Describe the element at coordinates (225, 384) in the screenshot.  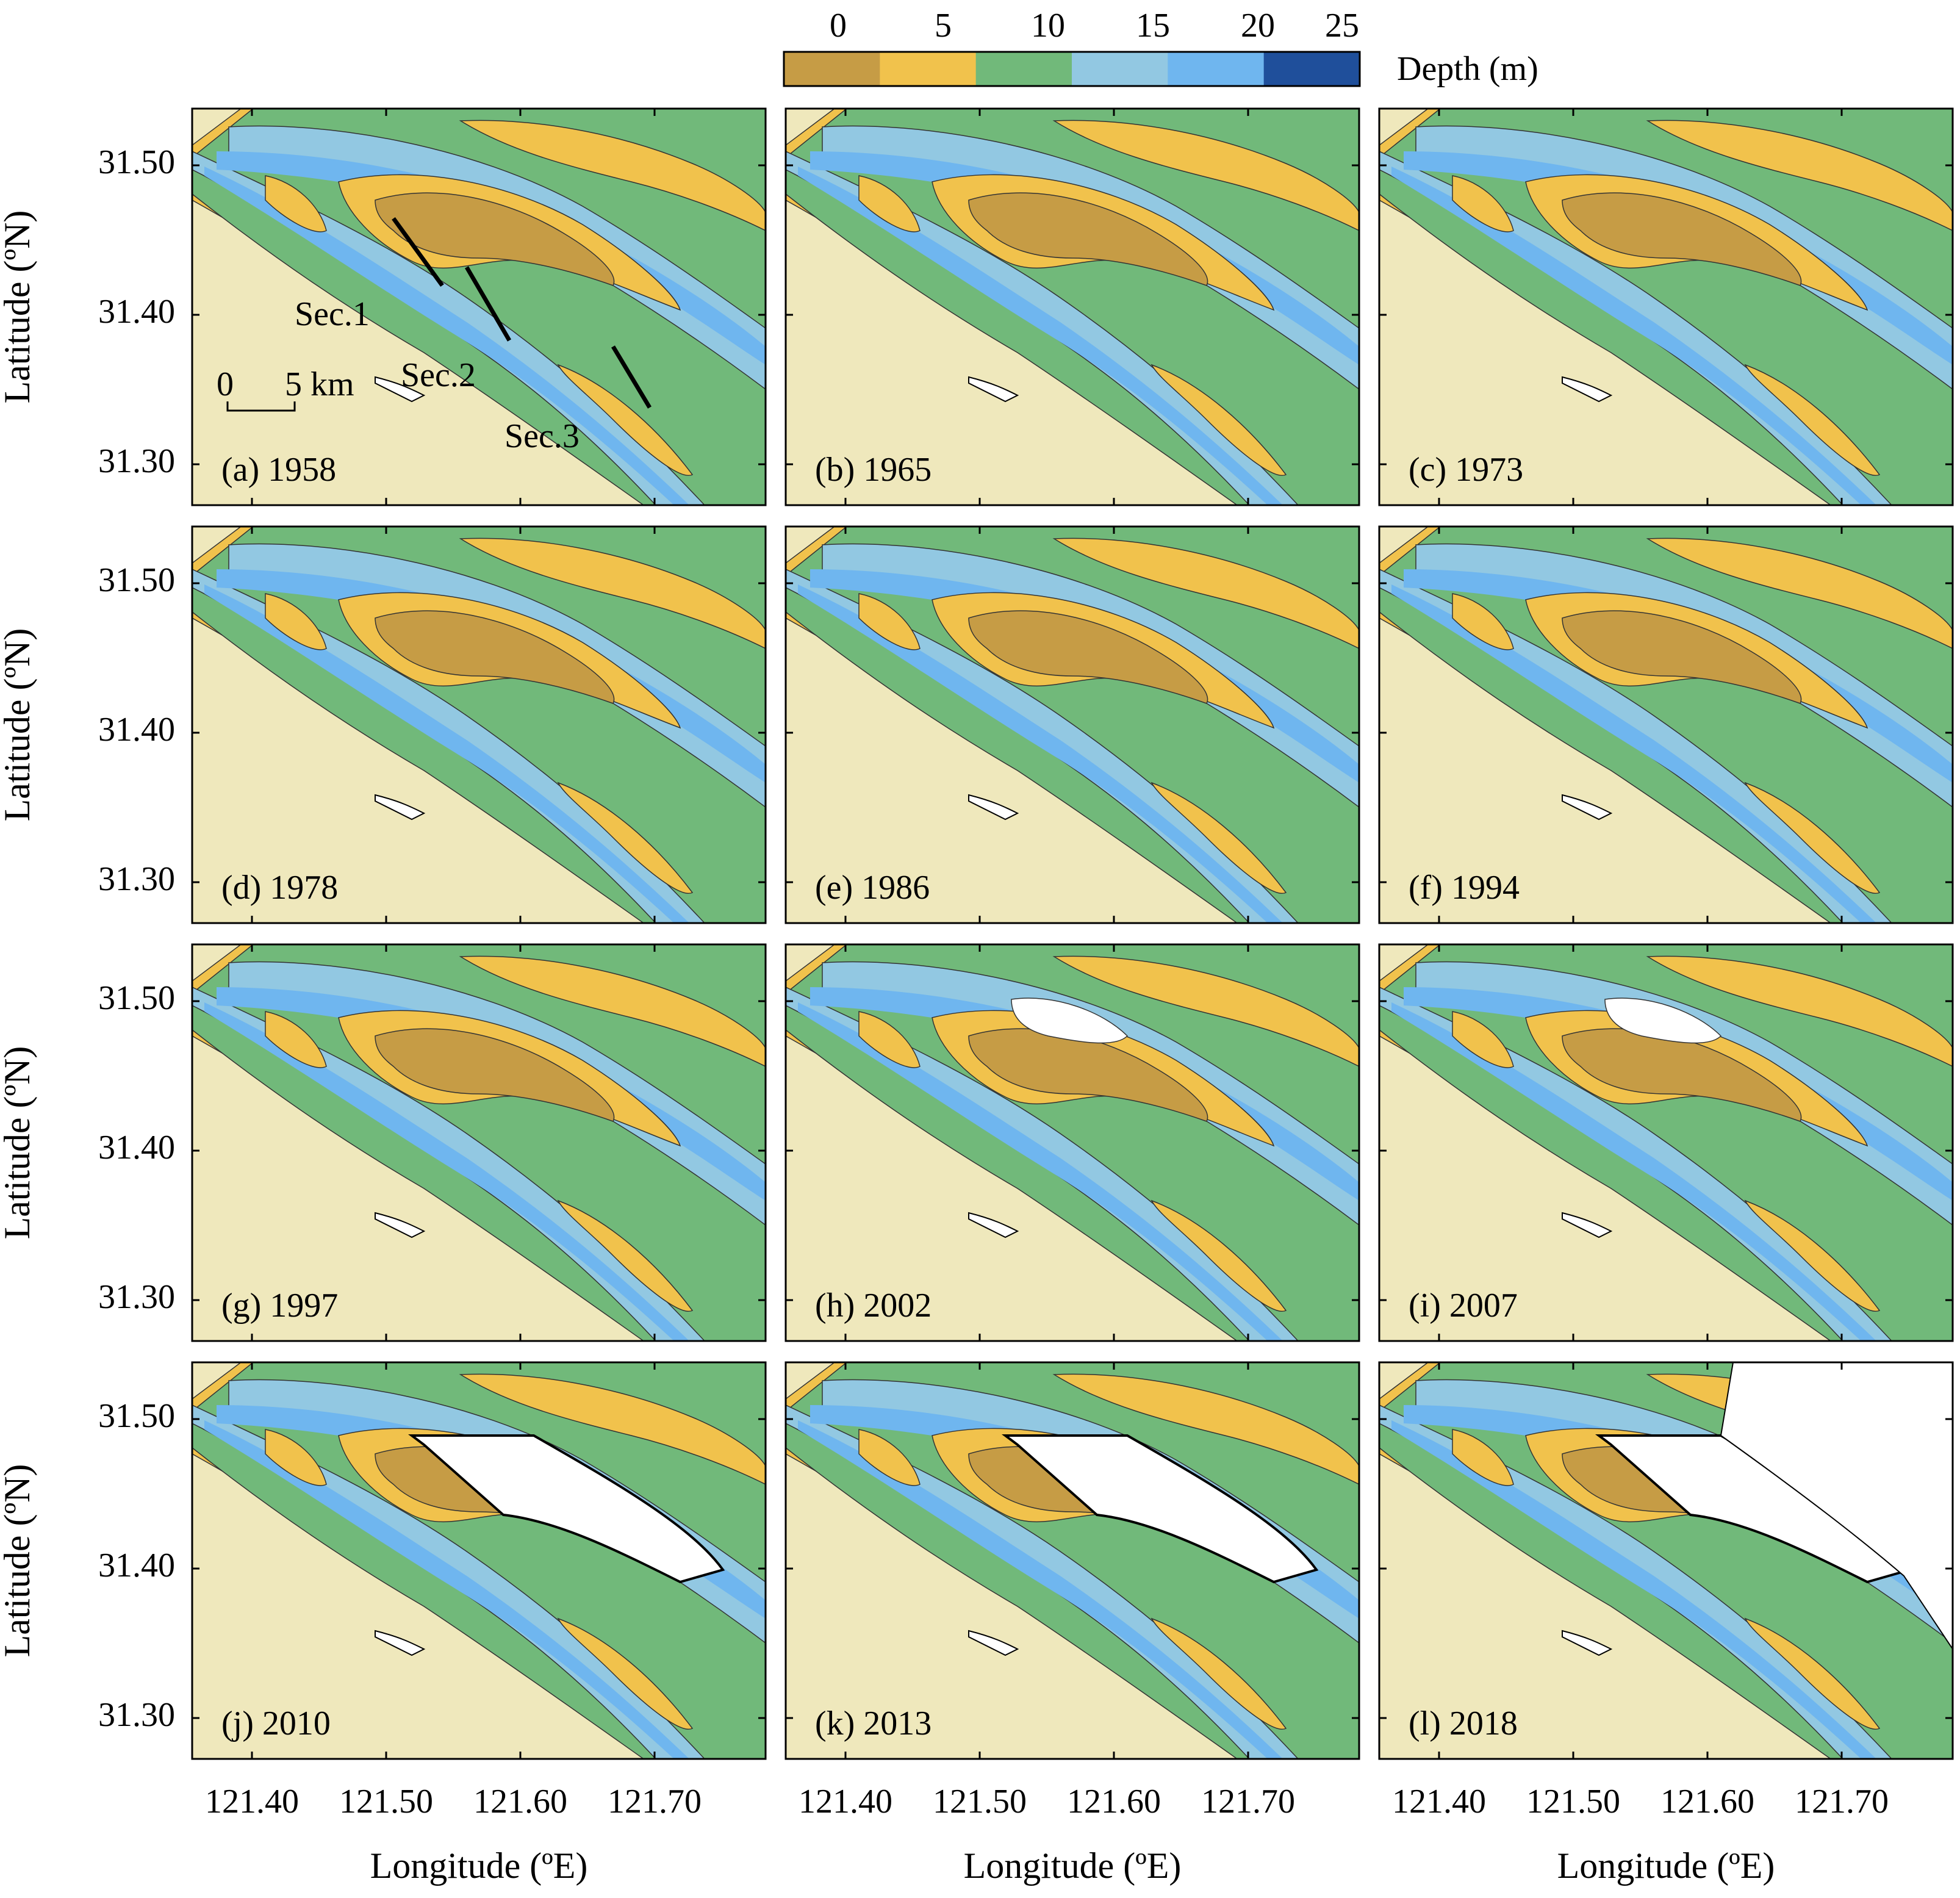
I see `scale-bar-zero: 0` at that location.